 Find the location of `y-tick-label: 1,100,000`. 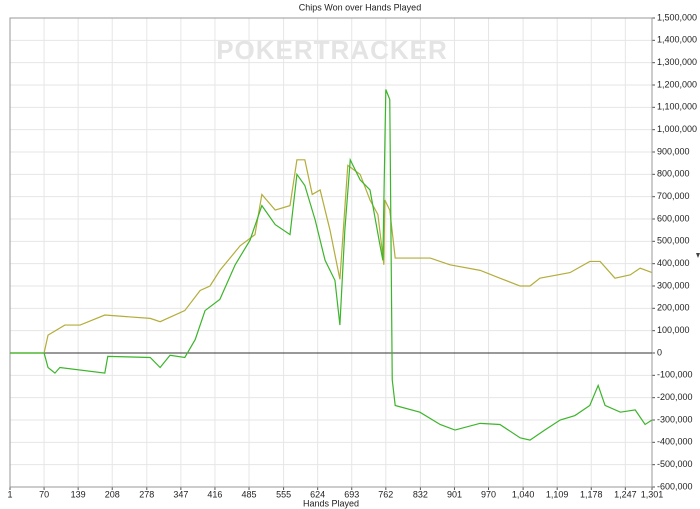

y-tick-label: 1,100,000 is located at coordinates (677, 107).